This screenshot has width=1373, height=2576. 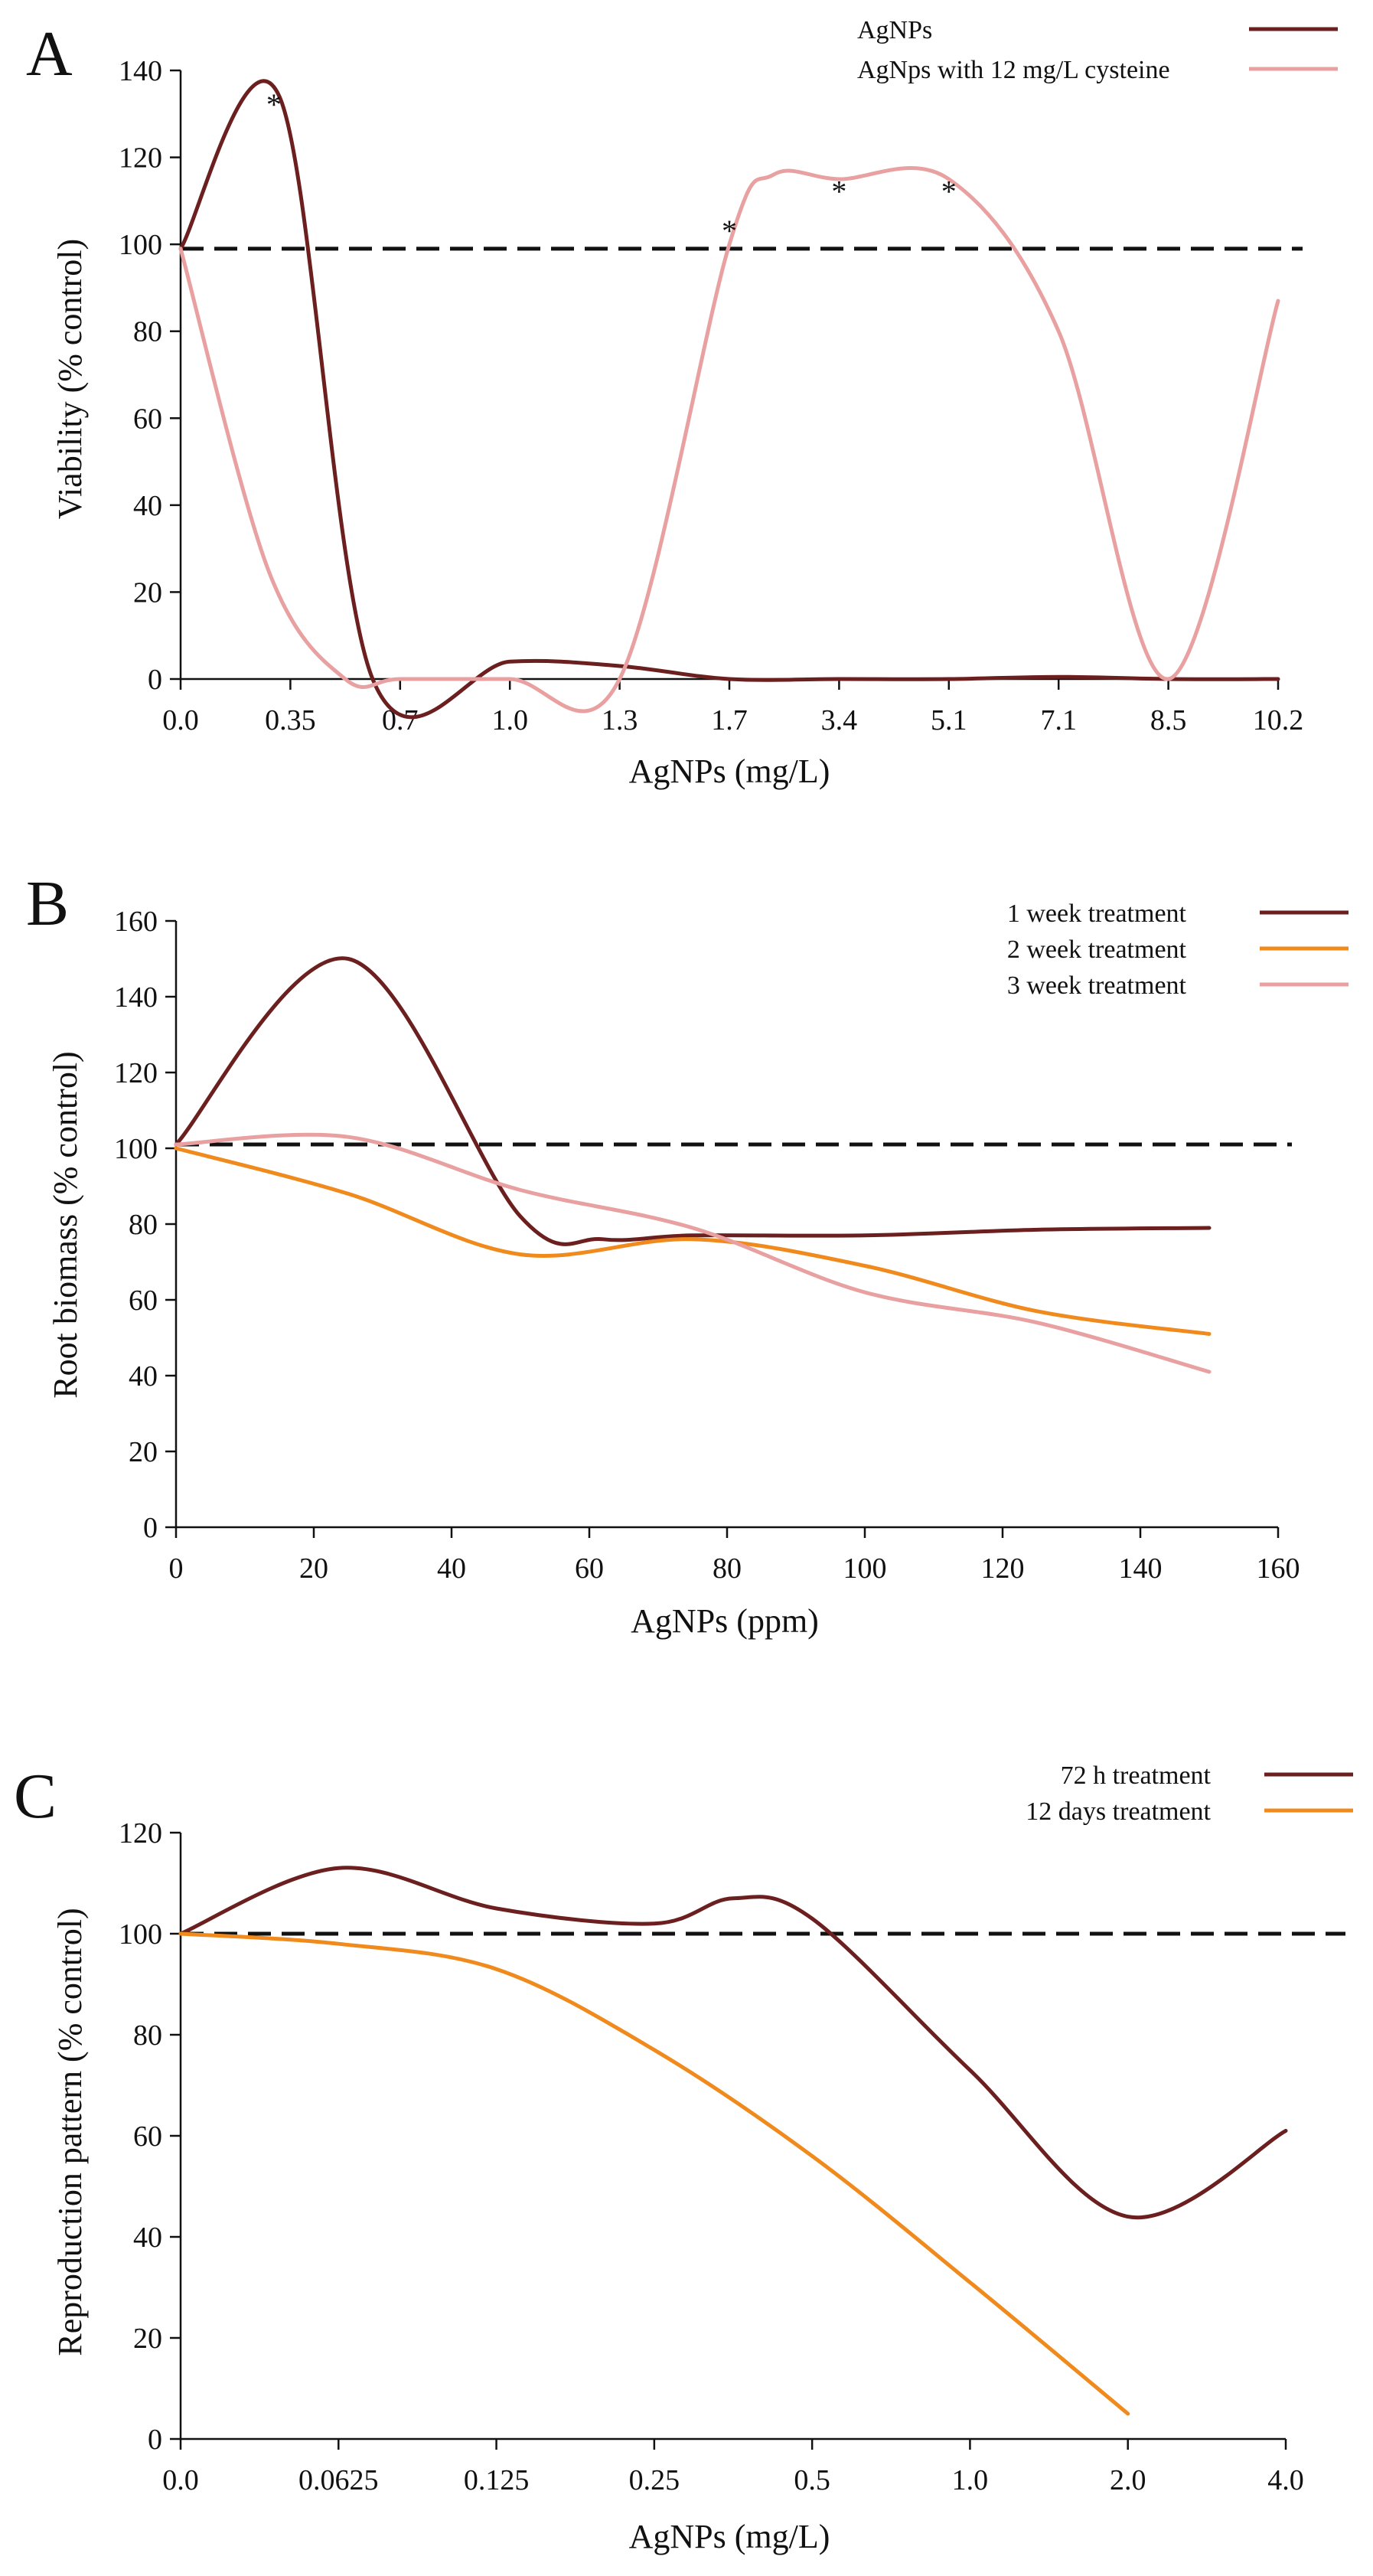 I want to click on panel-a-legend-label: AgNPs, so click(x=895, y=30).